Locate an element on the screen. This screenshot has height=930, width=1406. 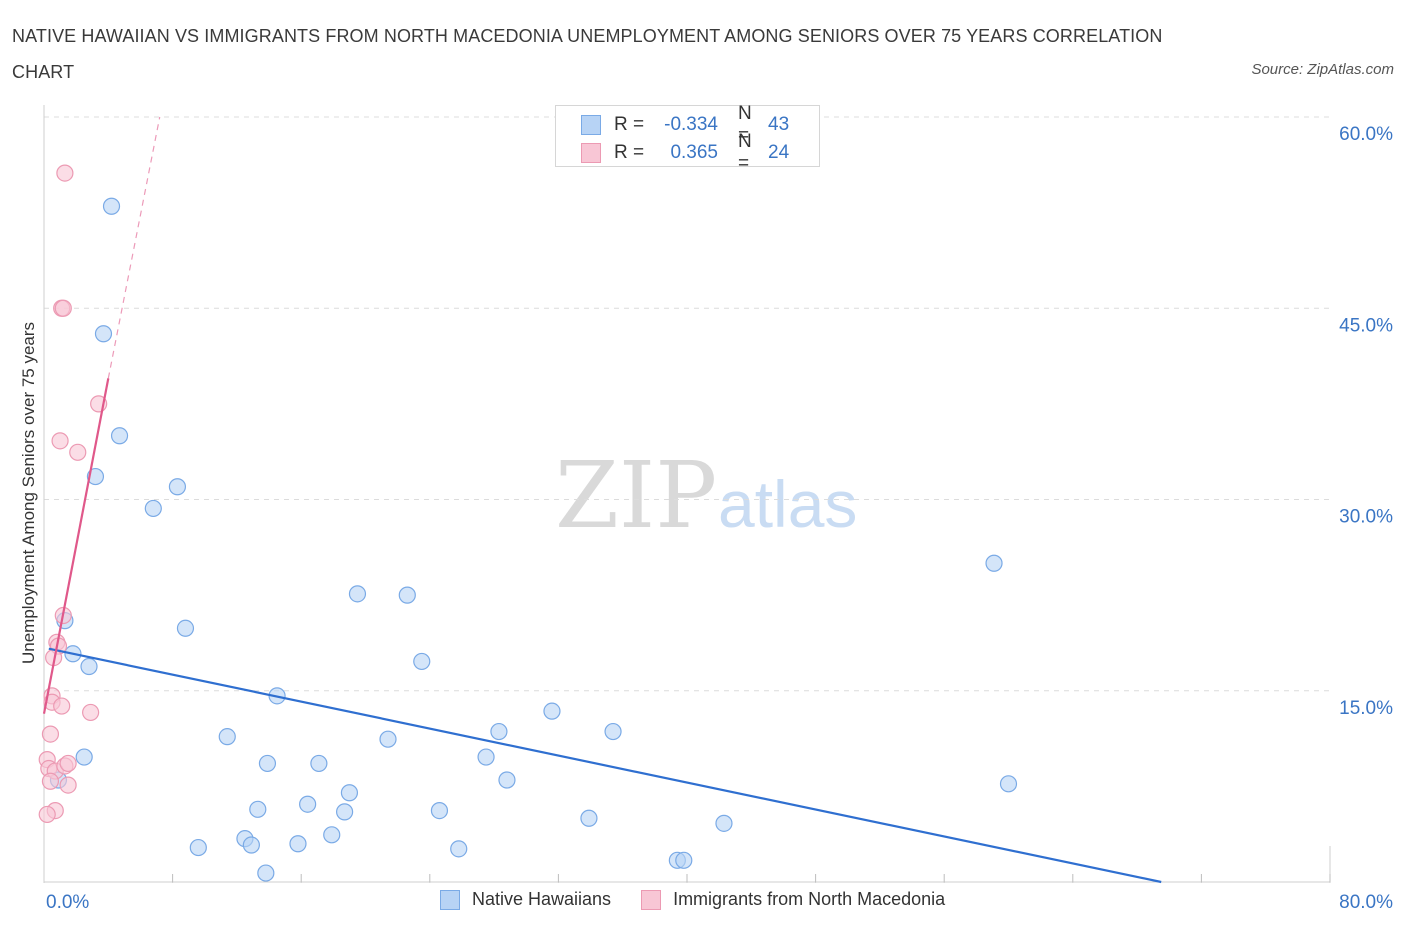
legend-swatch-pink is located at coordinates (591, 153).